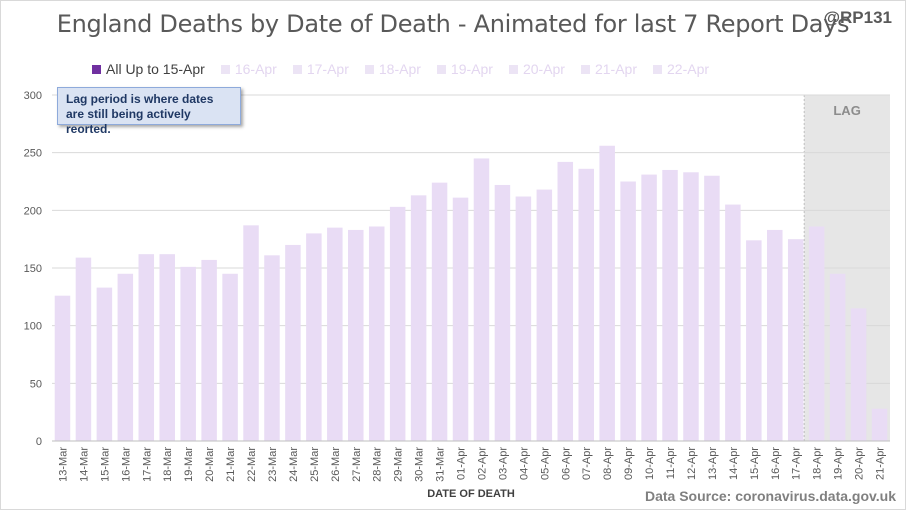 The width and height of the screenshot is (906, 510). I want to click on legend-item: 20-Apr, so click(536, 69).